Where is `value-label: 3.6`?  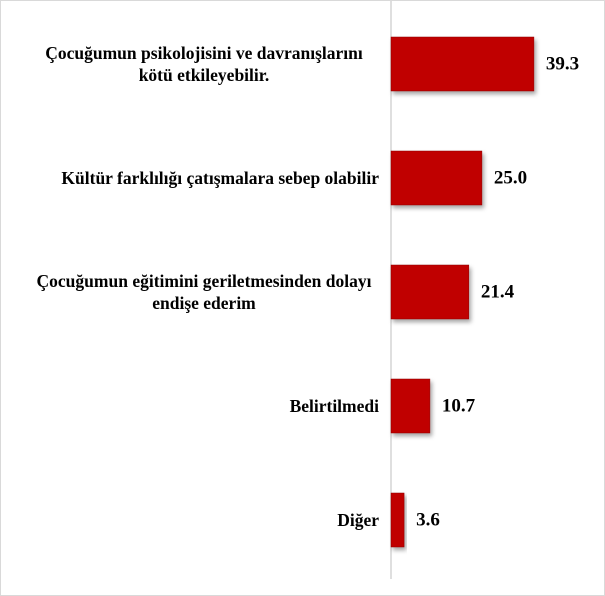 value-label: 3.6 is located at coordinates (428, 519).